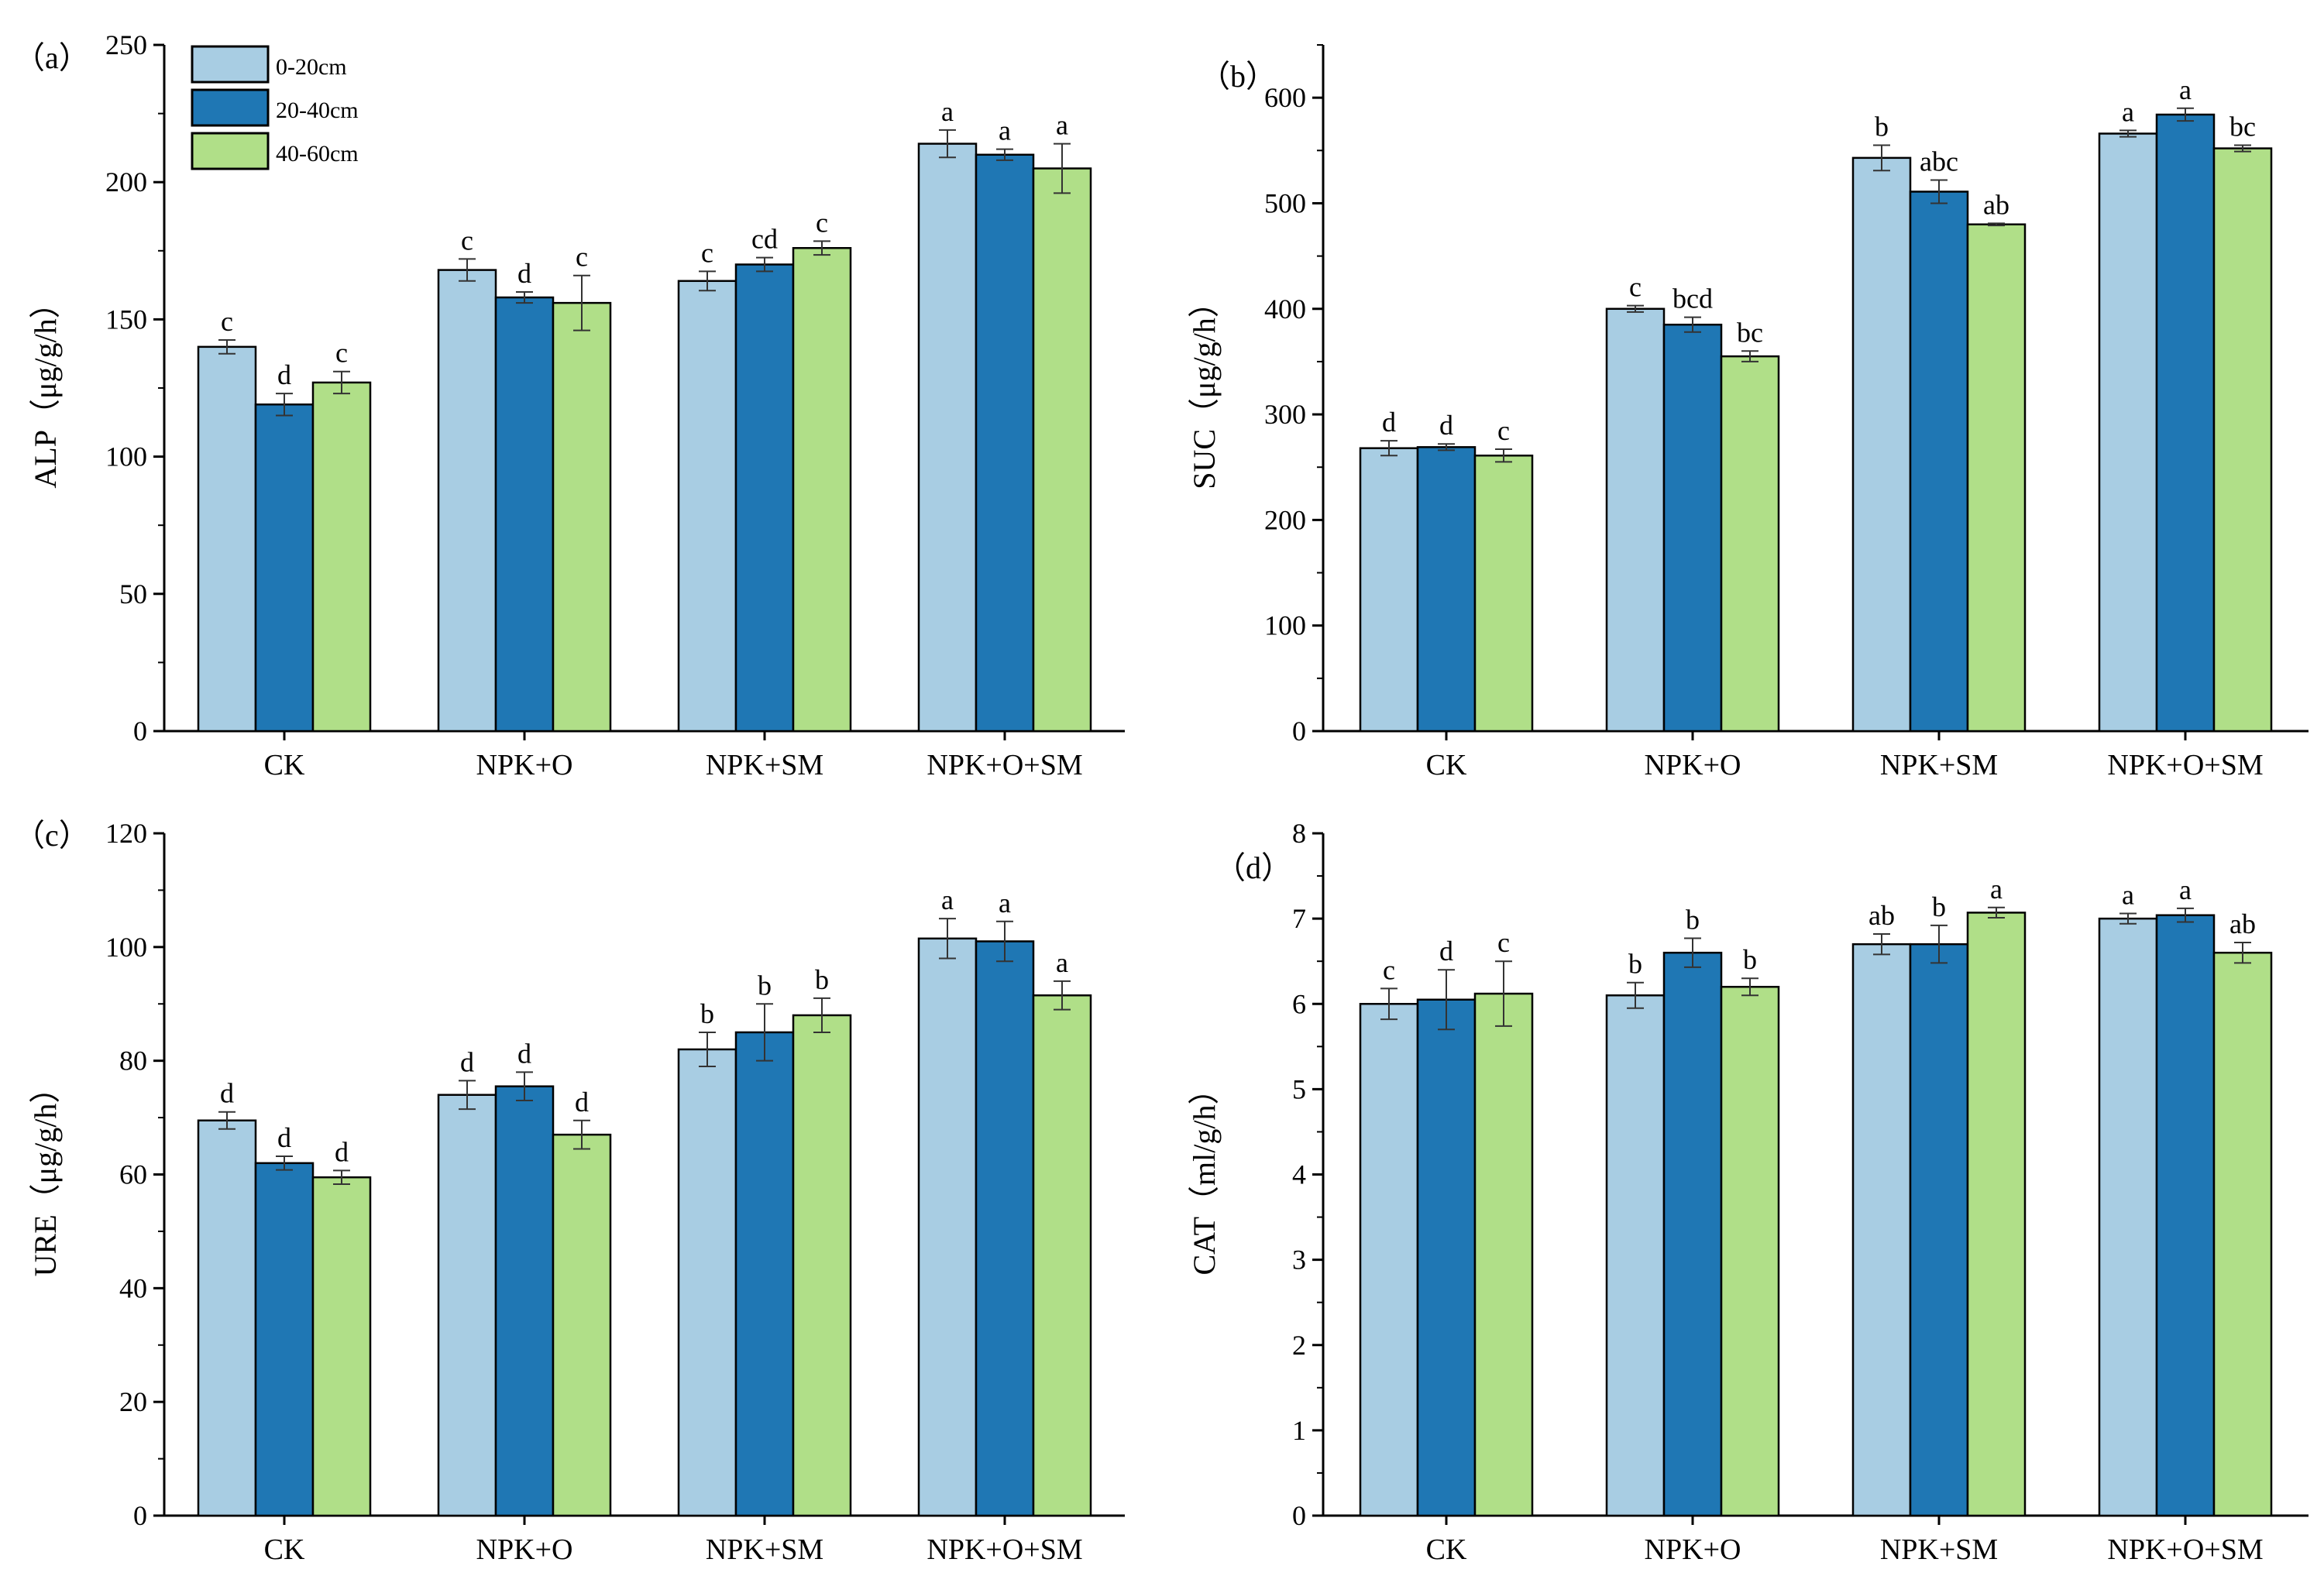  What do you see at coordinates (52, 835) in the screenshot?
I see `panel-label: （c）` at bounding box center [52, 835].